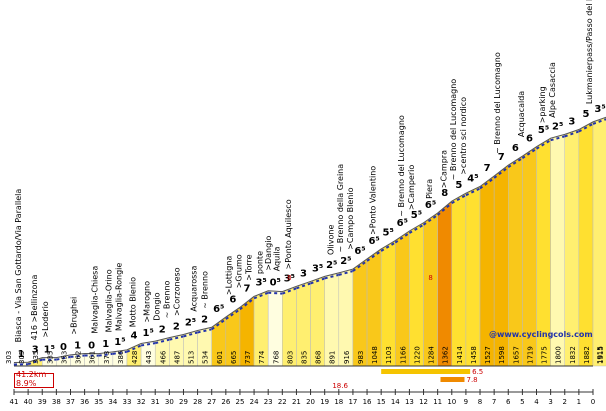 This screenshot has width=606, height=411. What do you see at coordinates (340, 386) in the screenshot?
I see `steepness-label: 18.6` at bounding box center [340, 386].